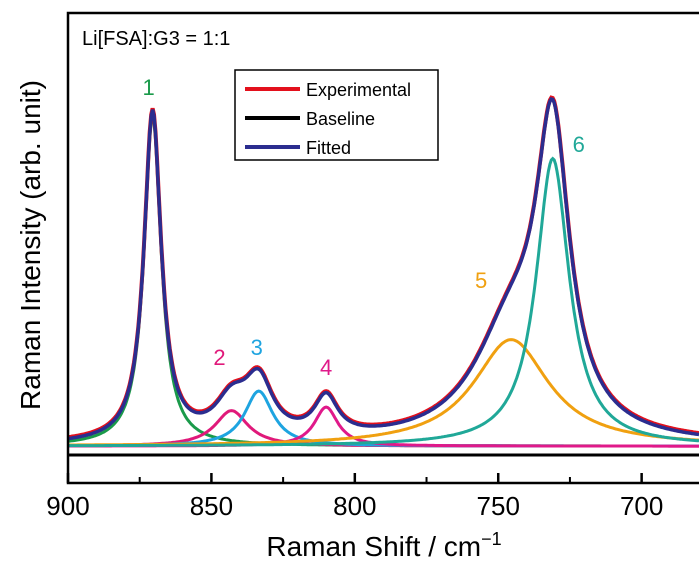 The height and width of the screenshot is (574, 699). I want to click on peak-label-1: 1, so click(148, 87).